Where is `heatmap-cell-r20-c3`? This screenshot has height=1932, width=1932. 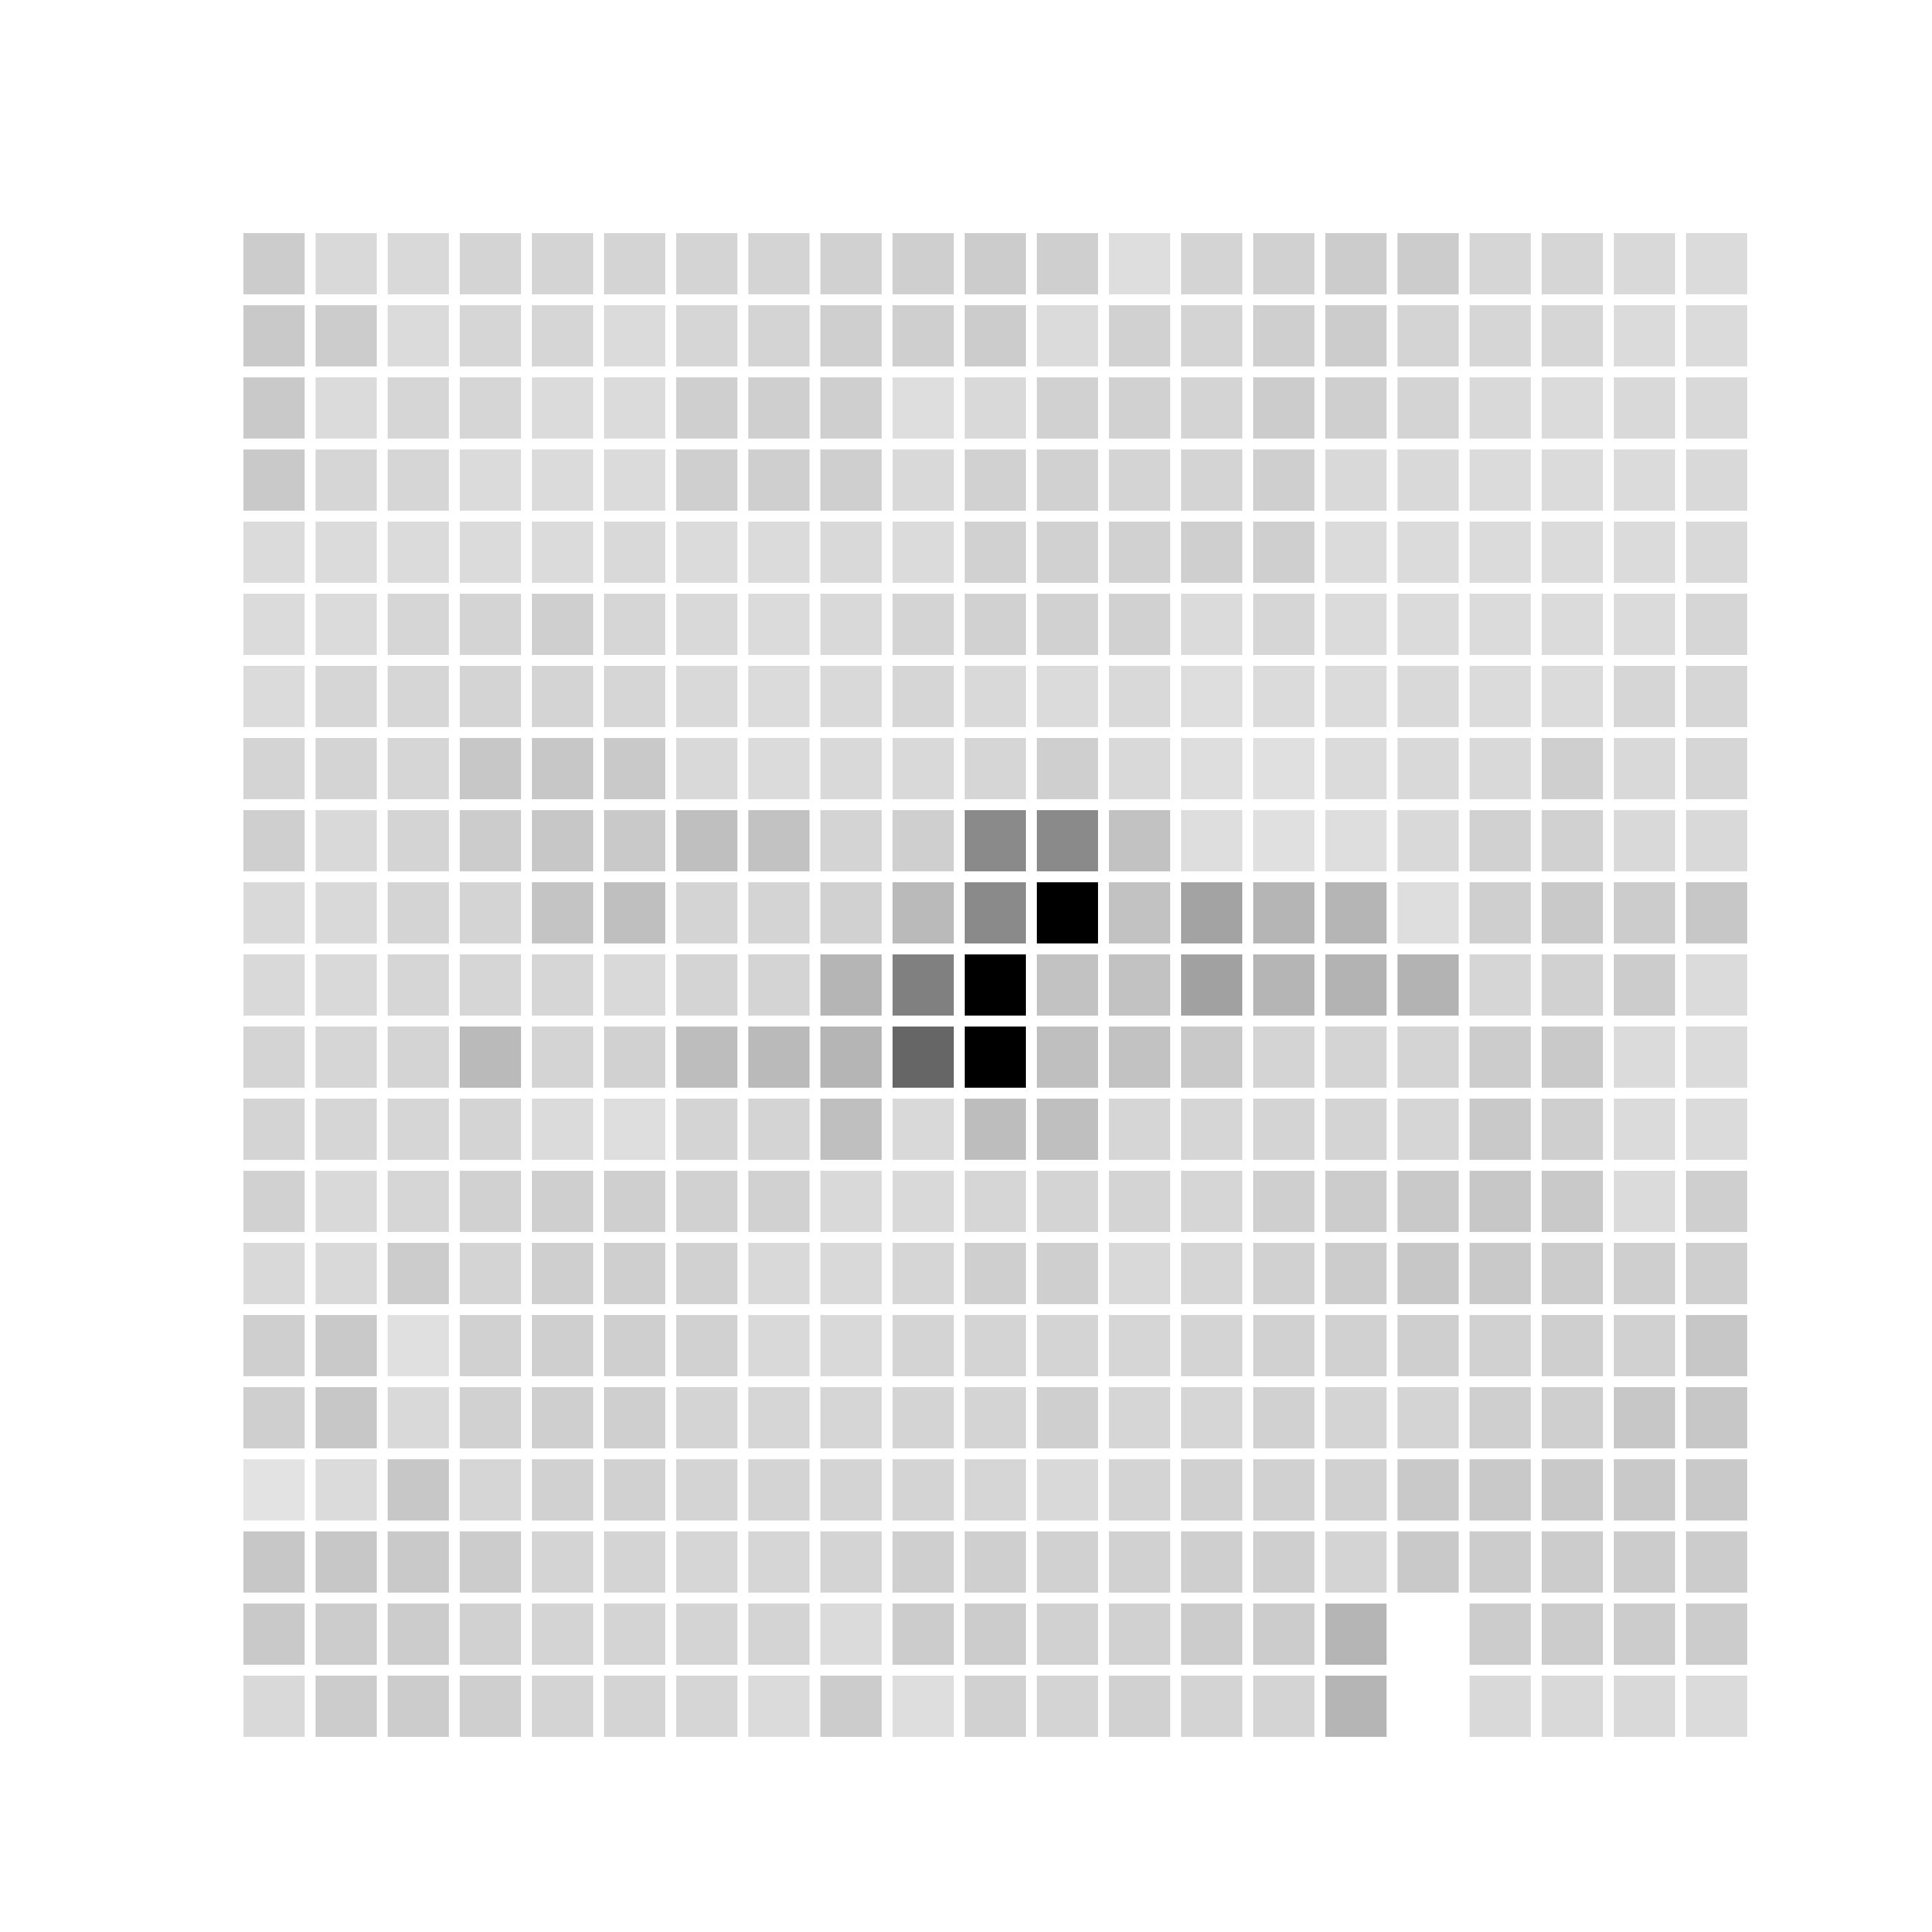
heatmap-cell-r20-c3 is located at coordinates (491, 1706).